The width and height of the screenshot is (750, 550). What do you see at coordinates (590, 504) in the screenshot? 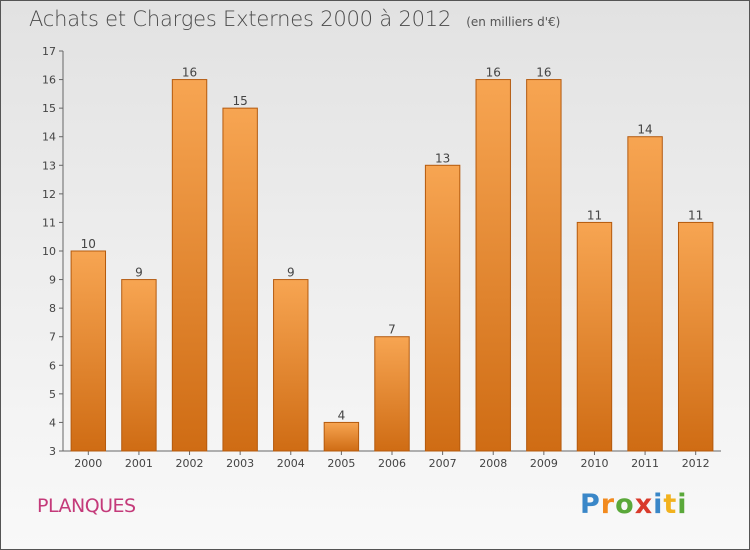
I see `brand-letter: P` at bounding box center [590, 504].